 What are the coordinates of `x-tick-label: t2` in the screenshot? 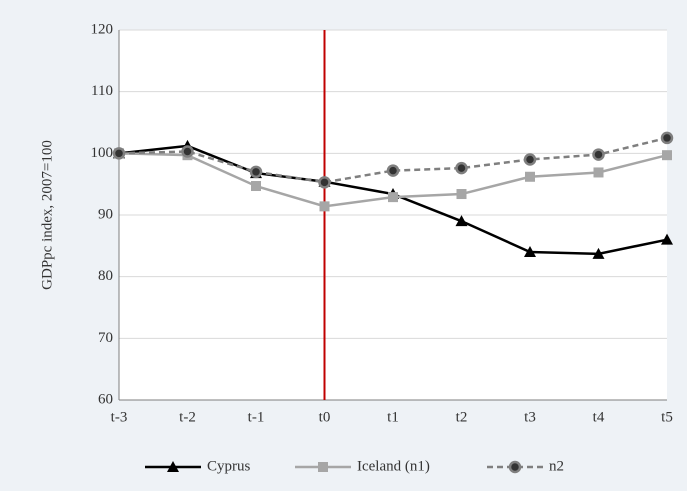 It's located at (462, 417).